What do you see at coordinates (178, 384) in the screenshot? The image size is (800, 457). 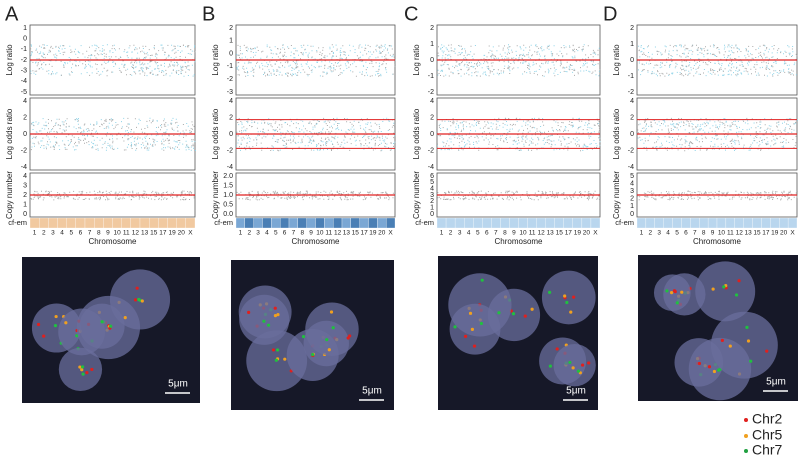 I see `scale-bar-label: 5μm` at bounding box center [178, 384].